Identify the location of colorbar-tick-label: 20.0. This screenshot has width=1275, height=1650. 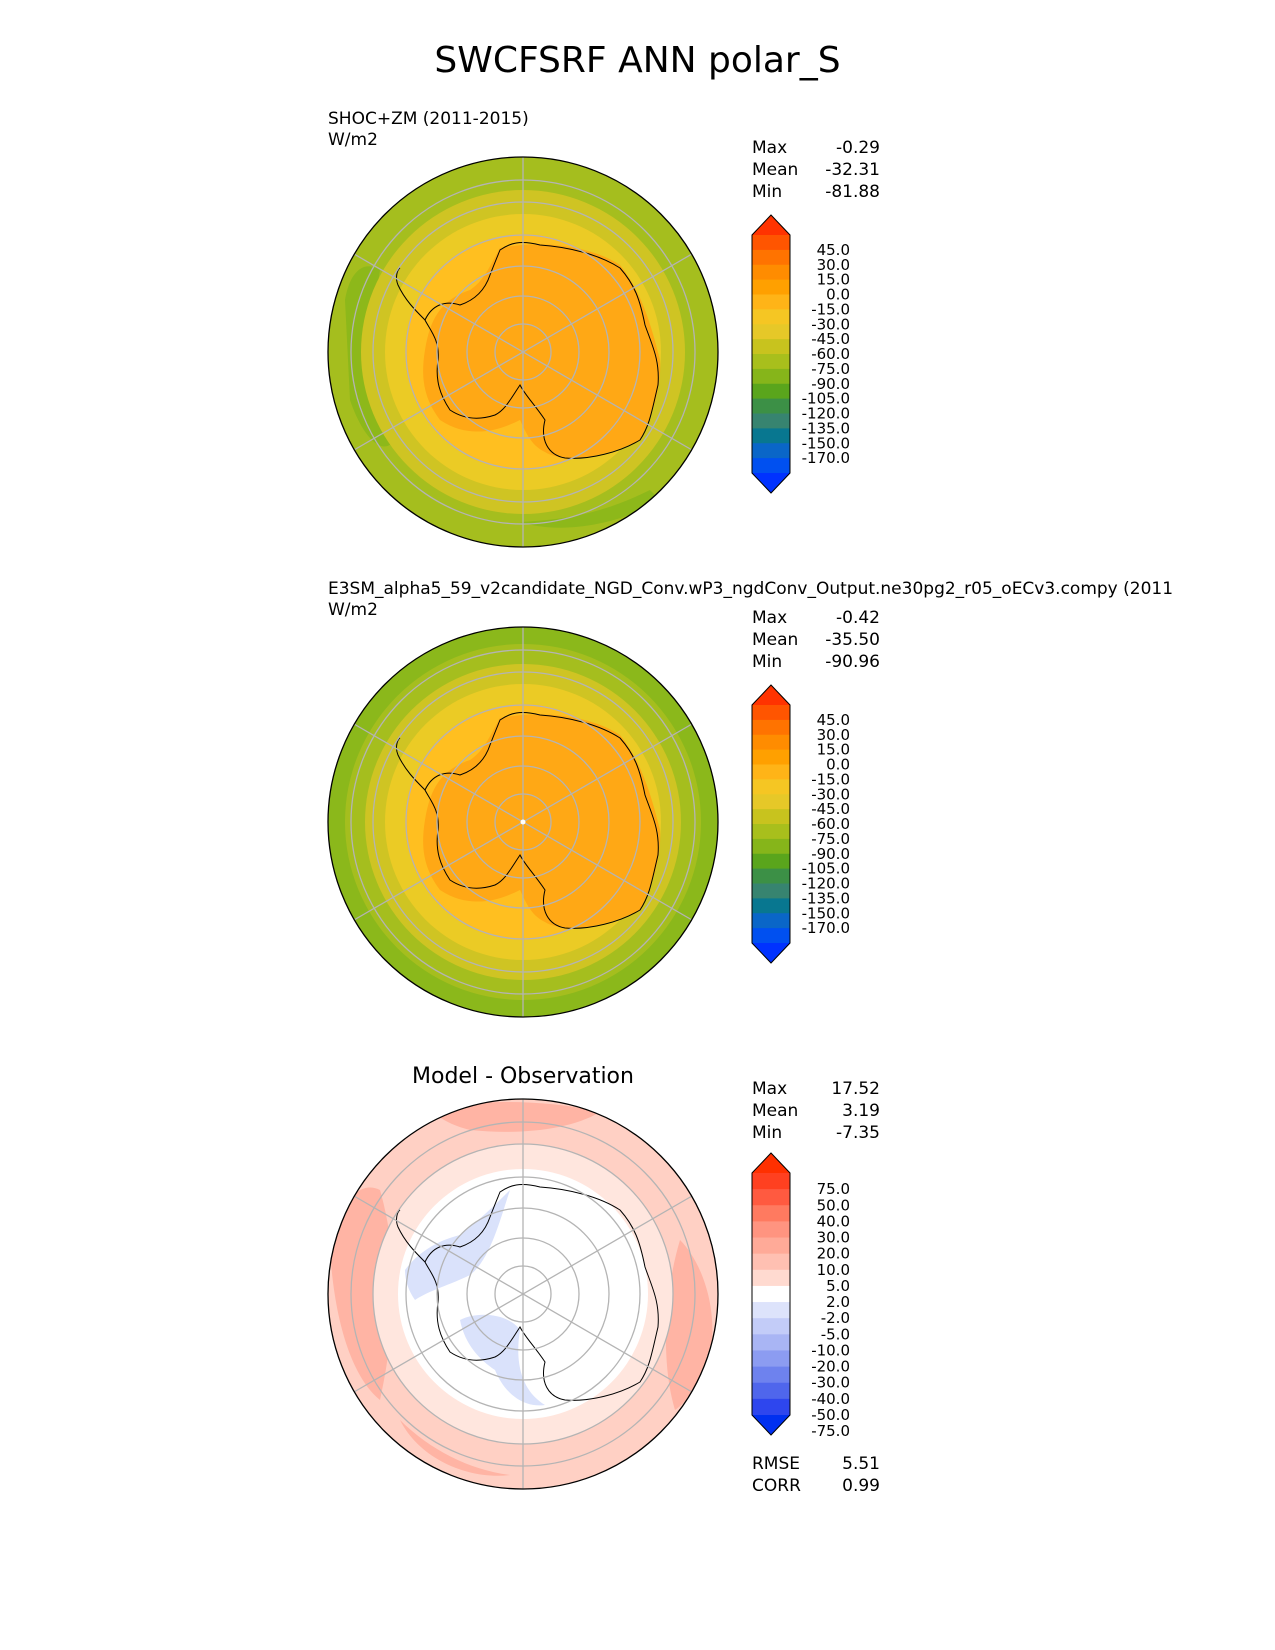
(833, 1254).